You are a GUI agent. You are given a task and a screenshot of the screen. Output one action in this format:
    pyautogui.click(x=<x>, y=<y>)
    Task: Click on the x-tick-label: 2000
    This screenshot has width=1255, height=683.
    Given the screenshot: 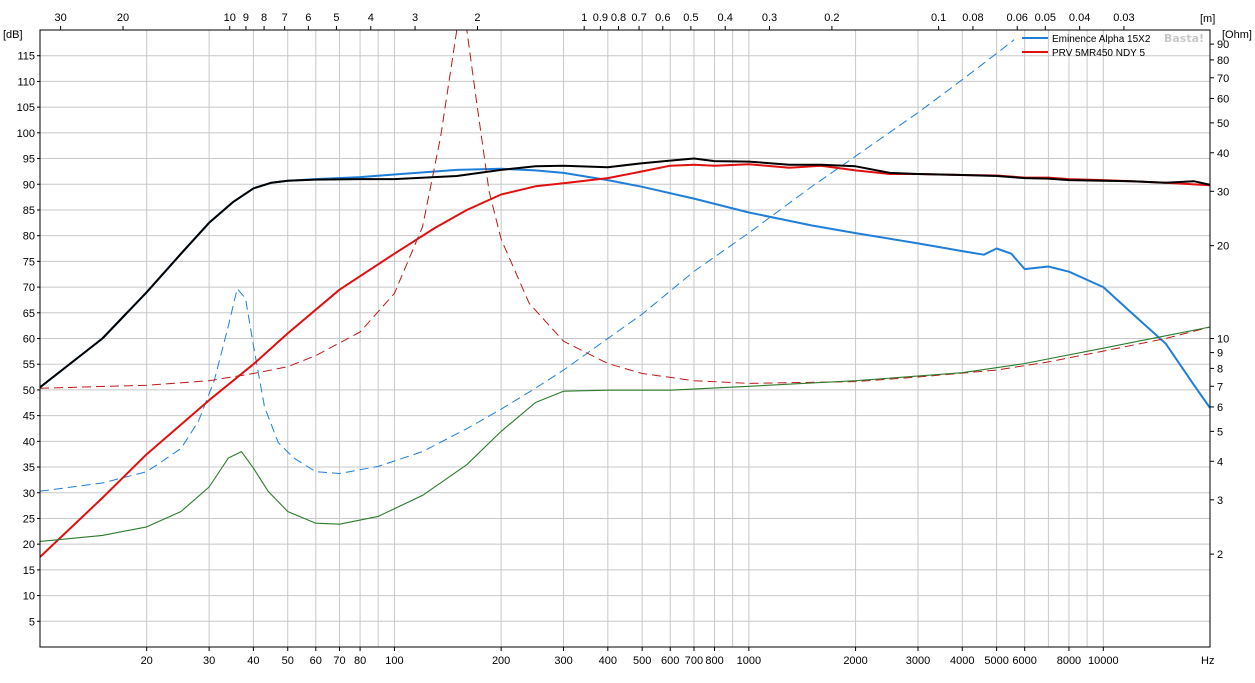 What is the action you would take?
    pyautogui.click(x=855, y=661)
    